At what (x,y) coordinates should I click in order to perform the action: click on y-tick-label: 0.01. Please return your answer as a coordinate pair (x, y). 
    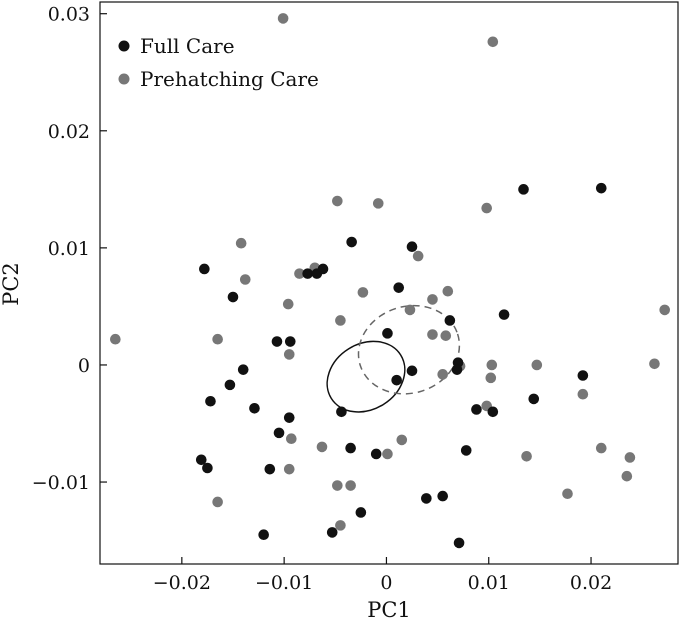
    Looking at the image, I should click on (69, 249).